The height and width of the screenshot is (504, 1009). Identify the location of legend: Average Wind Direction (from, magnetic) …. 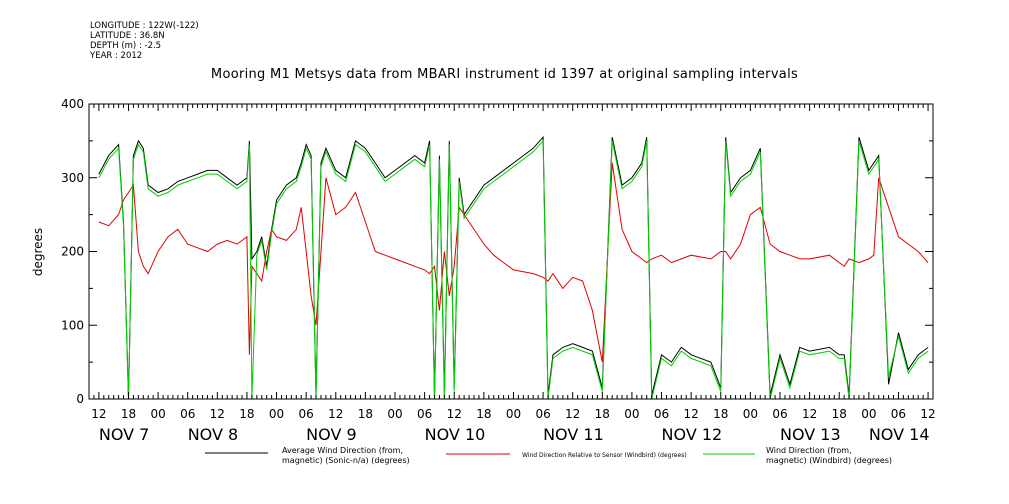
(548, 455).